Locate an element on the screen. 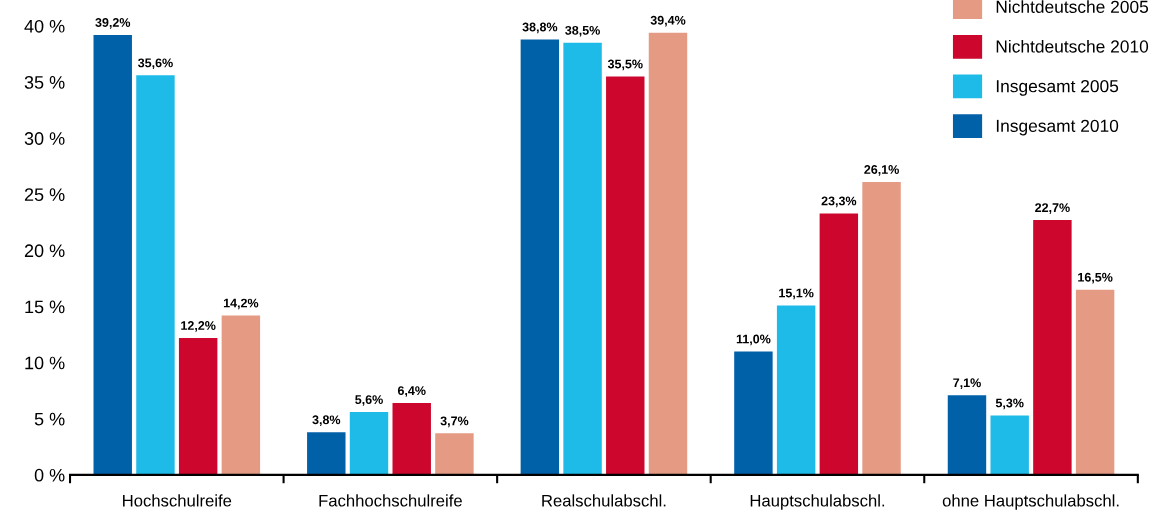 This screenshot has width=1167, height=519. x-tick-label: ohne Hauptschulabschl. is located at coordinates (1030, 502).